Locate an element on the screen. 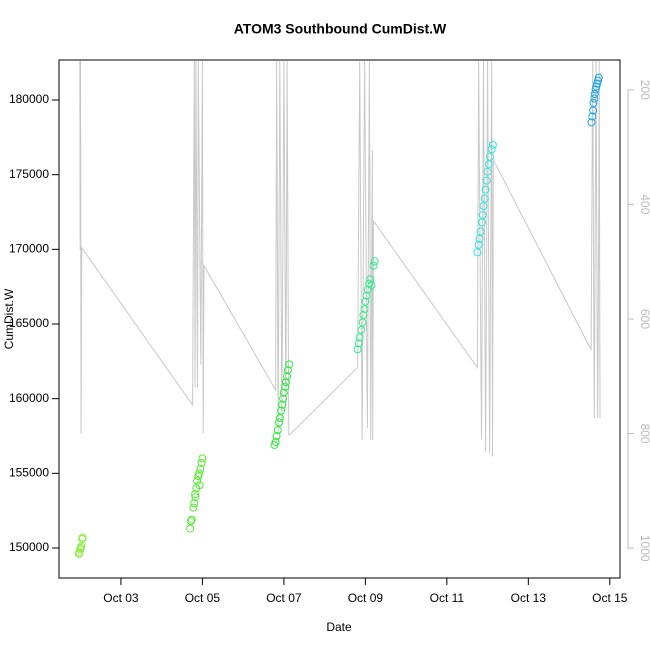 Image resolution: width=650 pixels, height=655 pixels. y-tick-label: 150000 is located at coordinates (29, 547).